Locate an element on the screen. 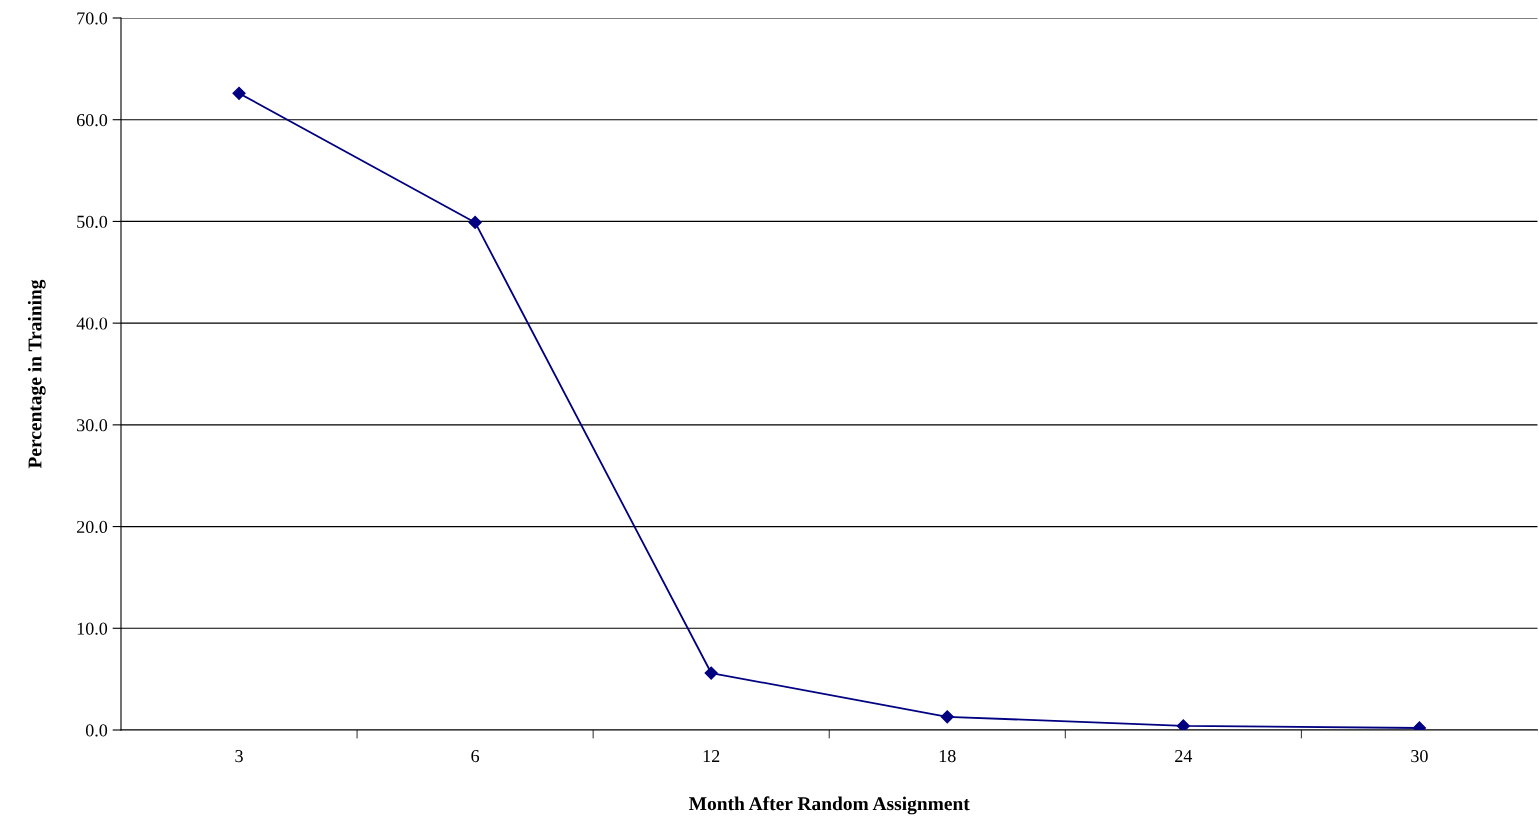 This screenshot has width=1539, height=828. y-tick-label: 20.0 is located at coordinates (92, 527).